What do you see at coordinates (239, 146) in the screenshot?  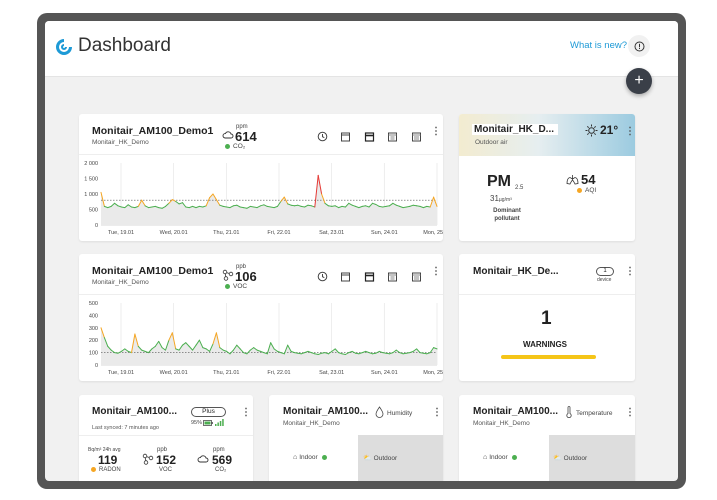 I see `param-text: CO₂` at bounding box center [239, 146].